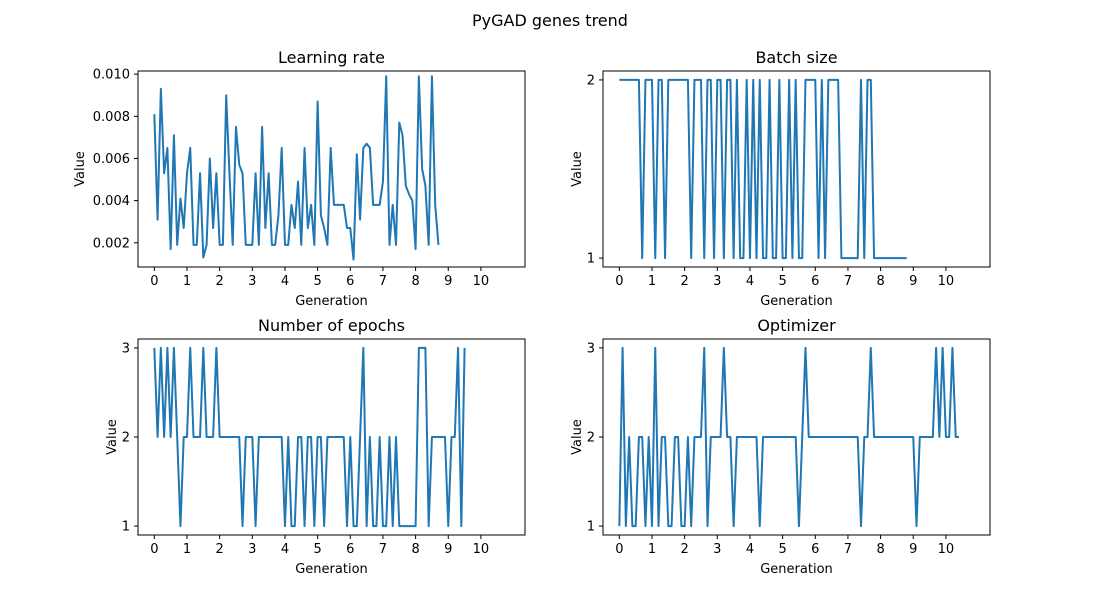  What do you see at coordinates (111, 75) in the screenshot?
I see `y-tick-label: 0.010` at bounding box center [111, 75].